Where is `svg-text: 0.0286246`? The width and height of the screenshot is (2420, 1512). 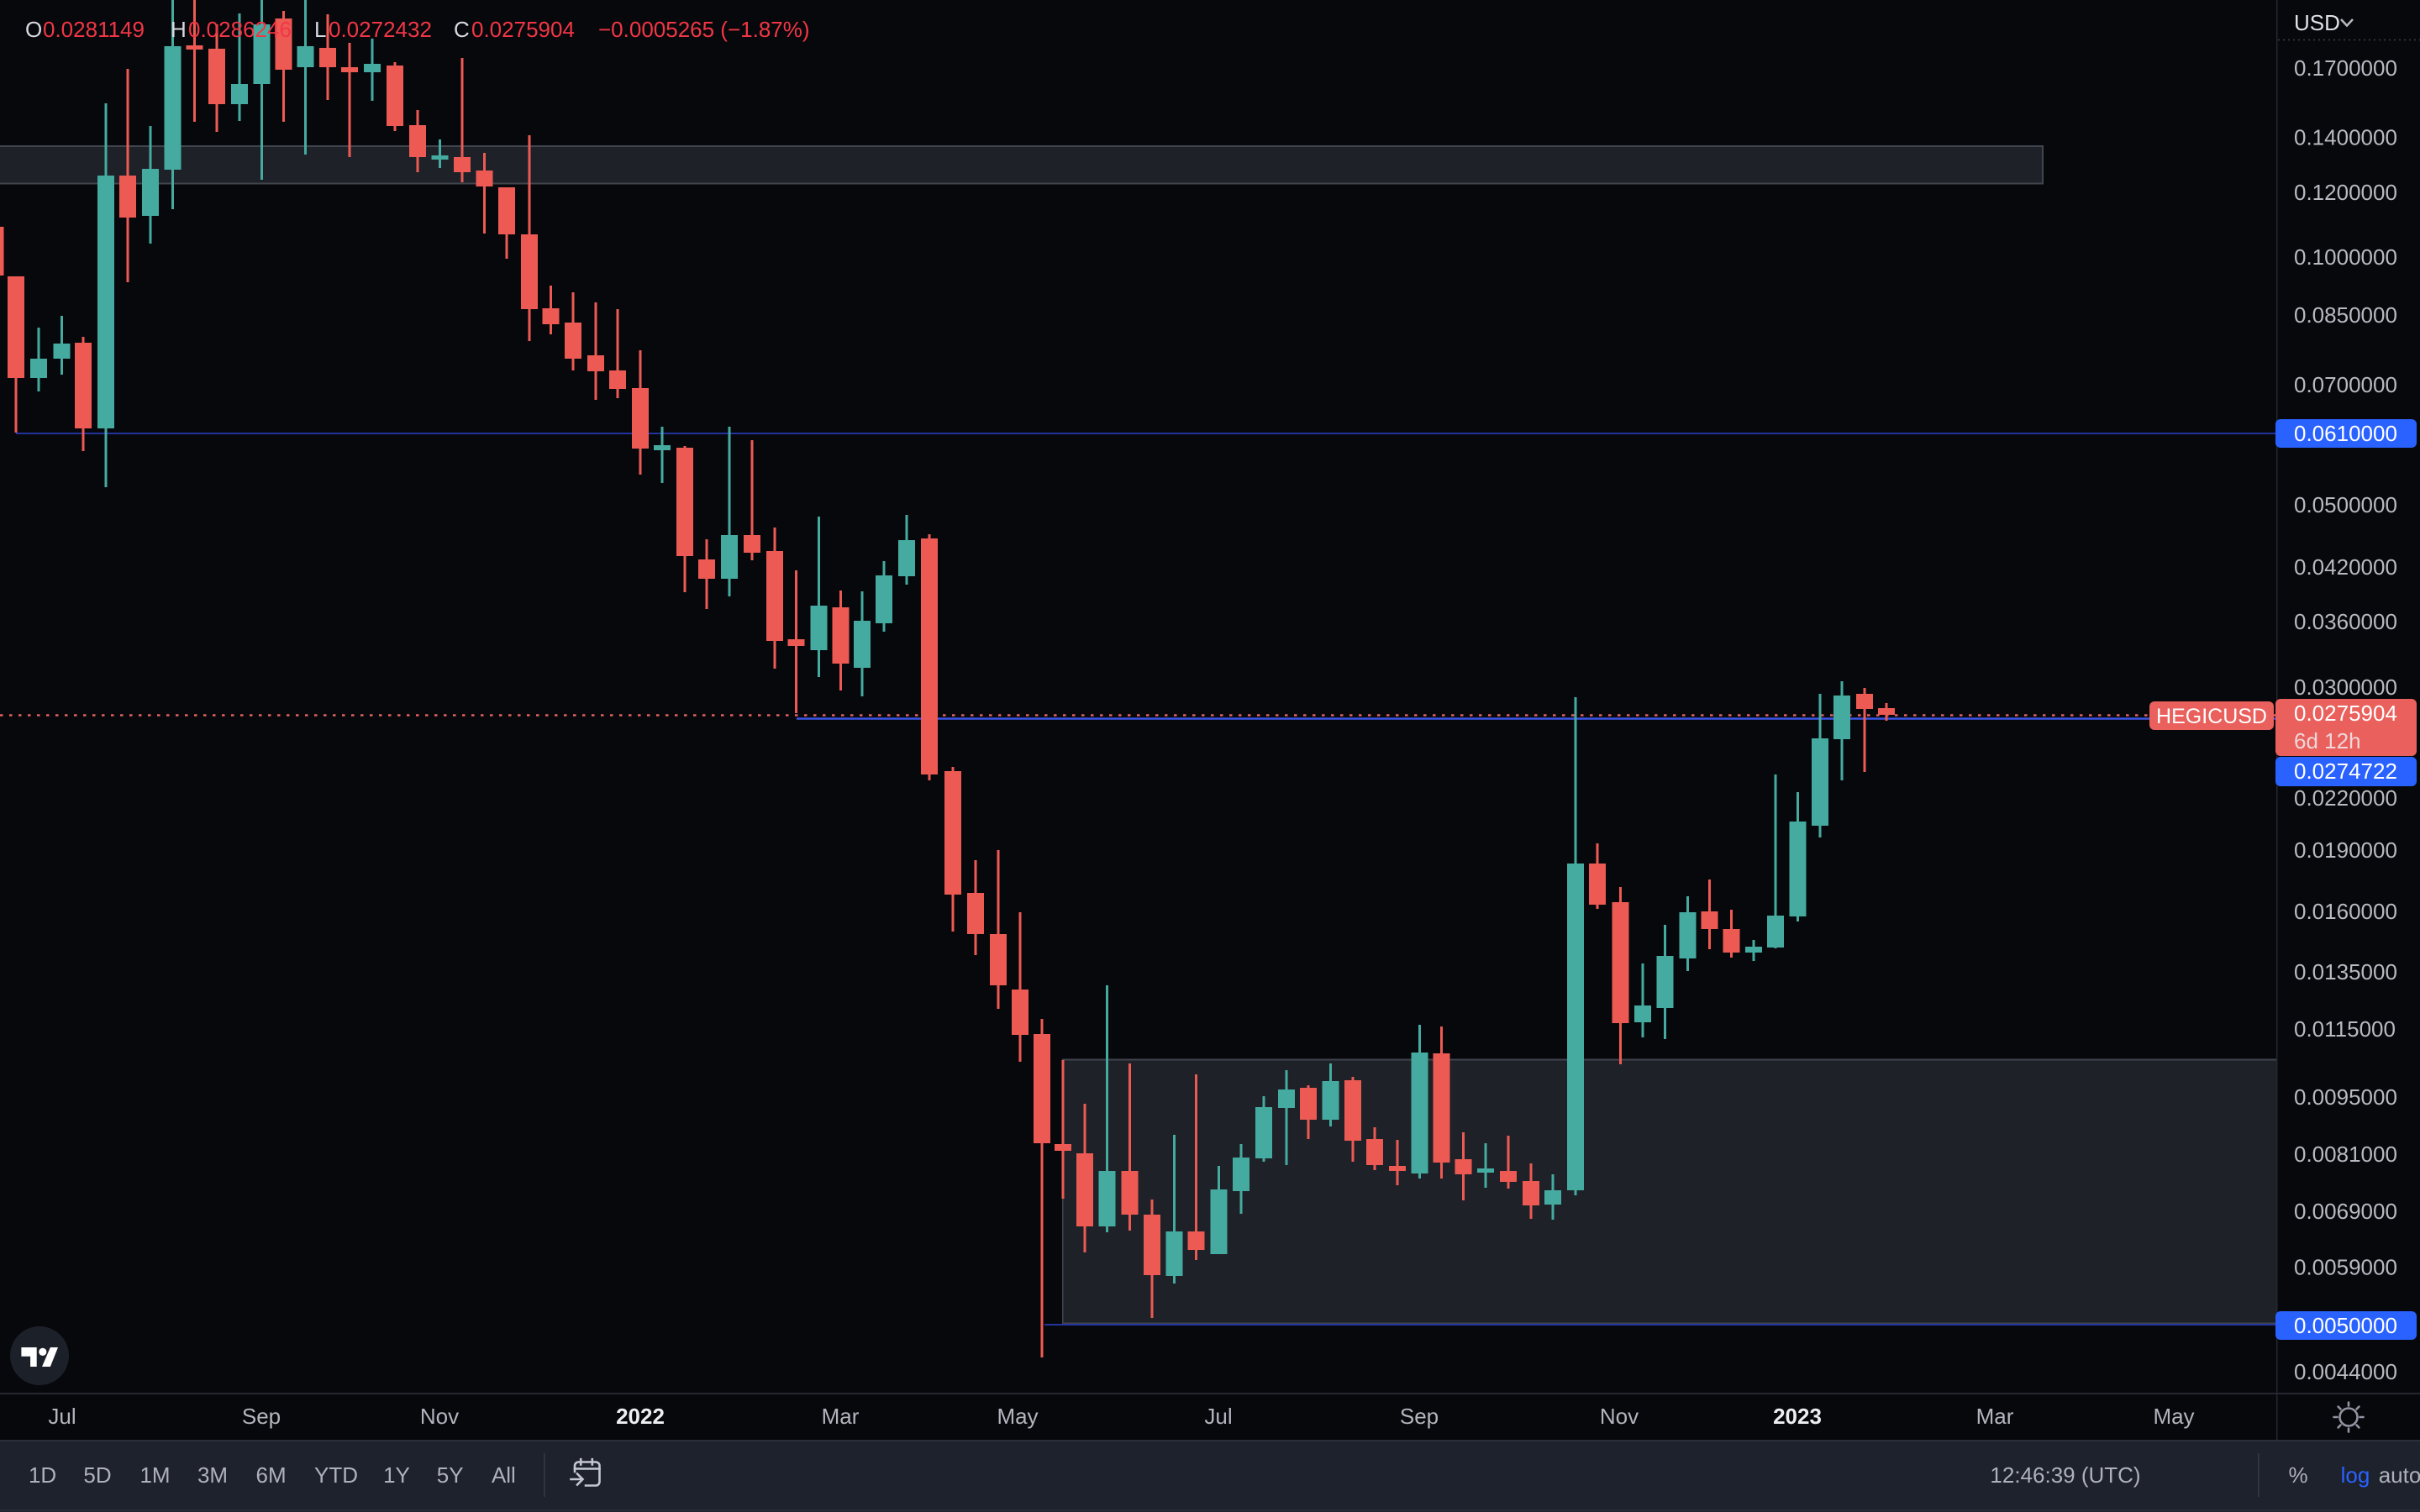
svg-text: 0.0286246 is located at coordinates (240, 29).